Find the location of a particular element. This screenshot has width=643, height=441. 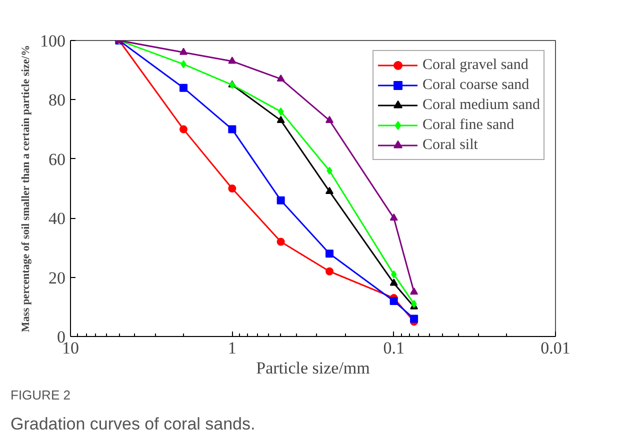

x-tick-label: 1 is located at coordinates (232, 348).